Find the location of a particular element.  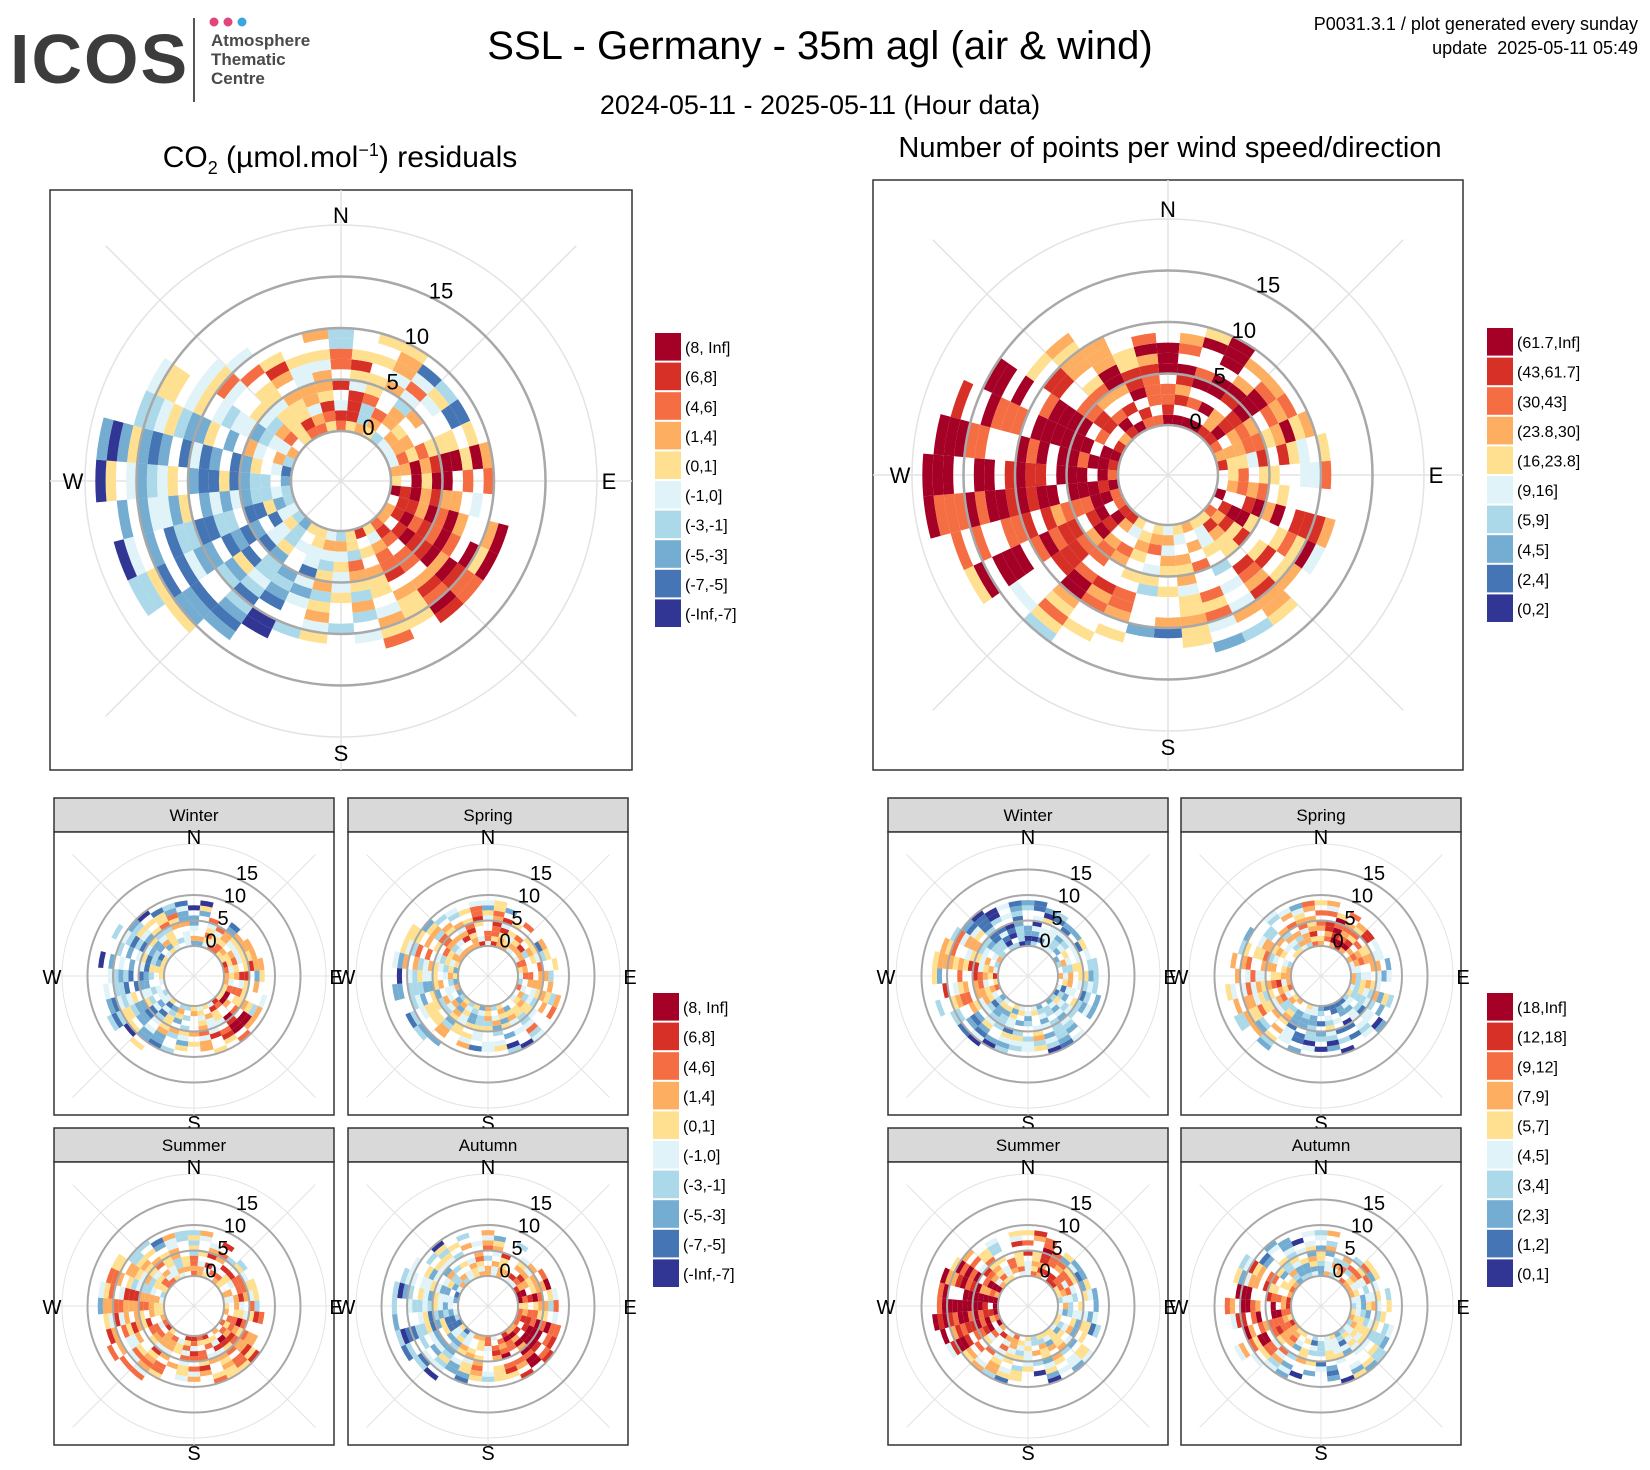

speed-ring is located at coordinates (488, 1306).